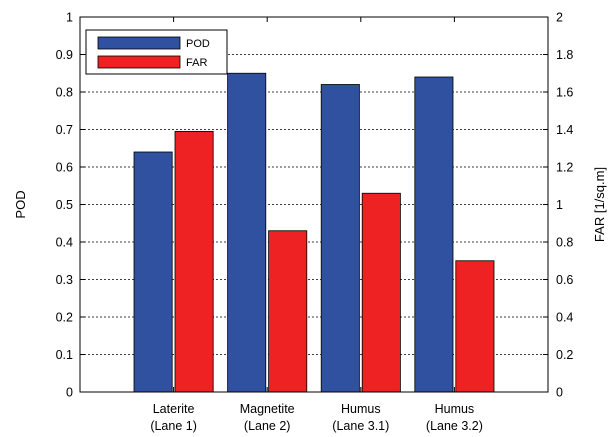  Describe the element at coordinates (564, 318) in the screenshot. I see `right-tick-label: 0.4` at that location.